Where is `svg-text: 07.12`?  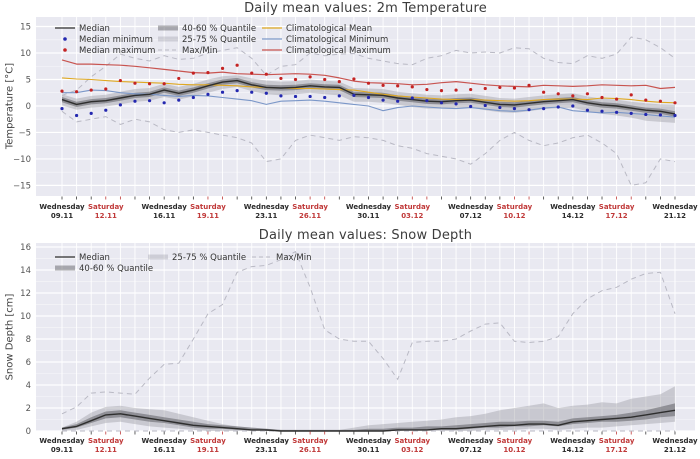
svg-text: 07.12 is located at coordinates (471, 450).